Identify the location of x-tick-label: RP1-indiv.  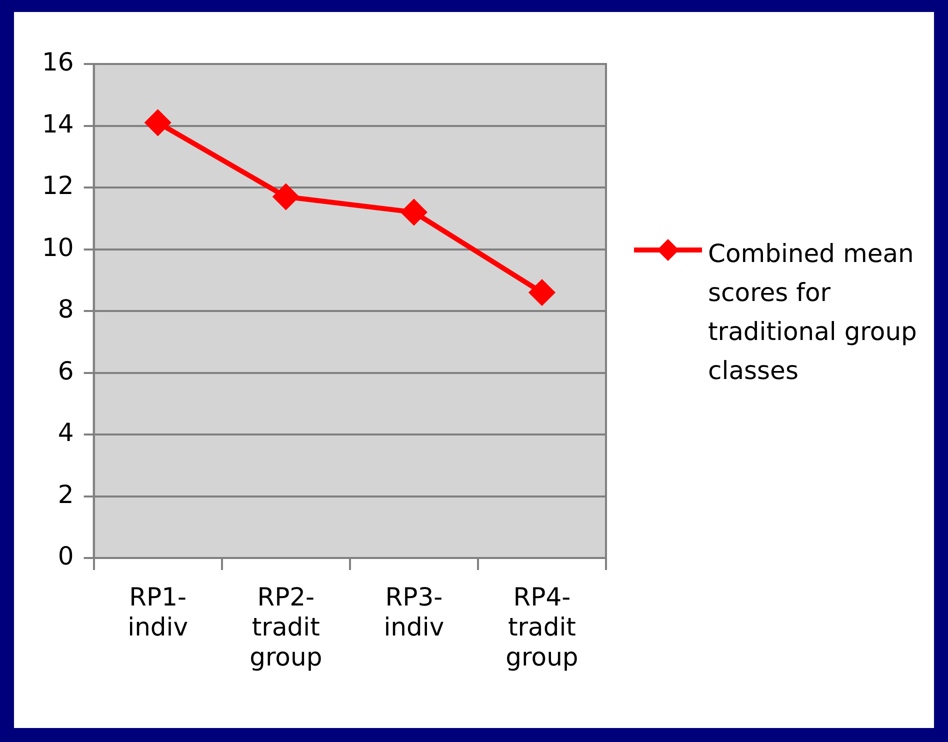
(158, 612).